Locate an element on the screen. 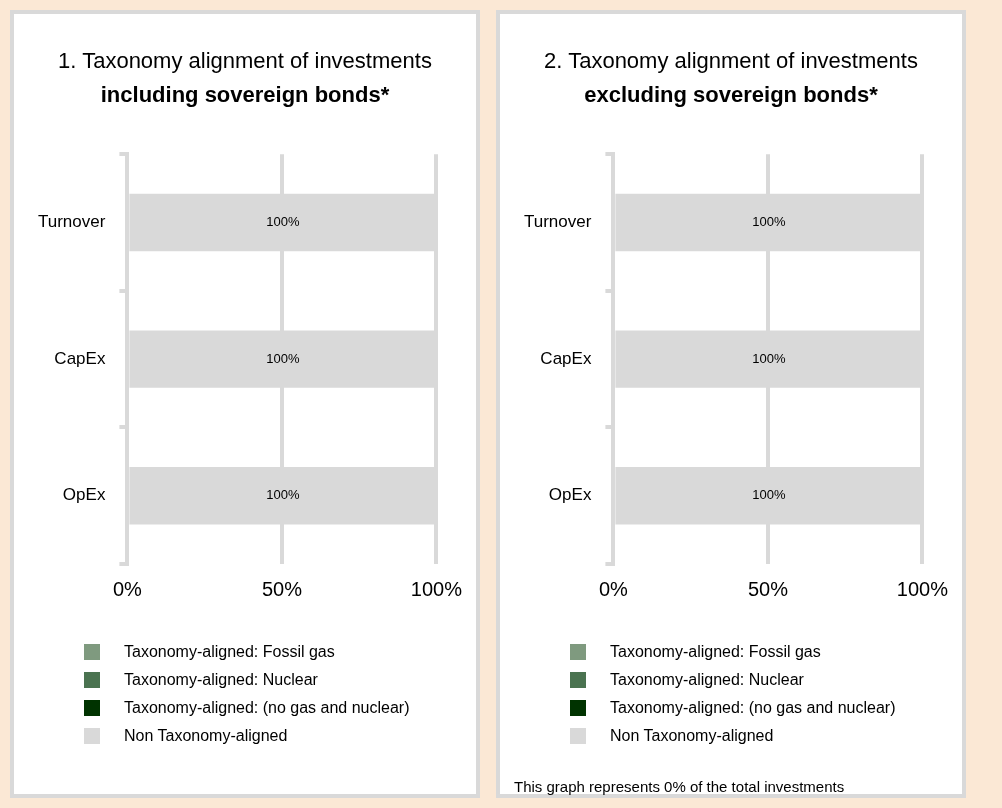  text: This graph represents 0% of the total investments is located at coordinates (679, 786).